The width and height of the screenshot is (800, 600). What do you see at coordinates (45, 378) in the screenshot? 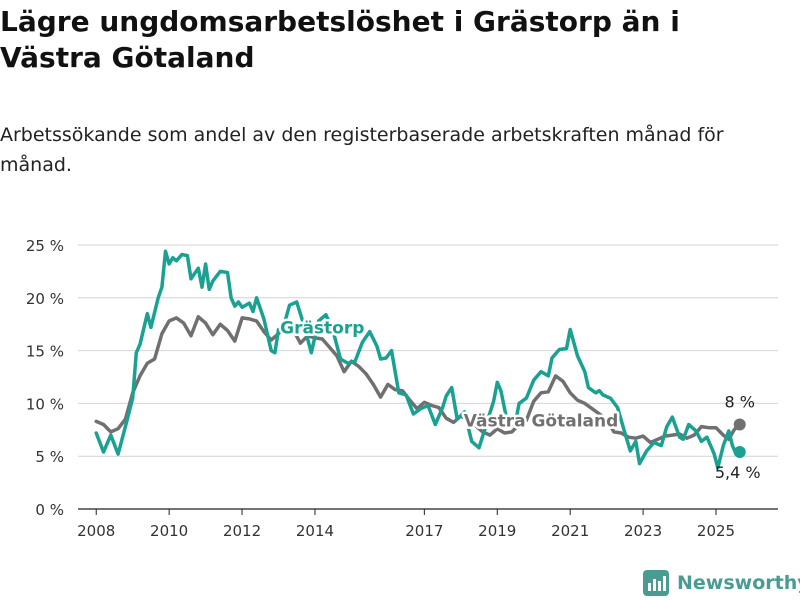
I see `y-axis-tick-labels: 0 % 5 % 10 % 15 % 20 % 25 %` at bounding box center [45, 378].